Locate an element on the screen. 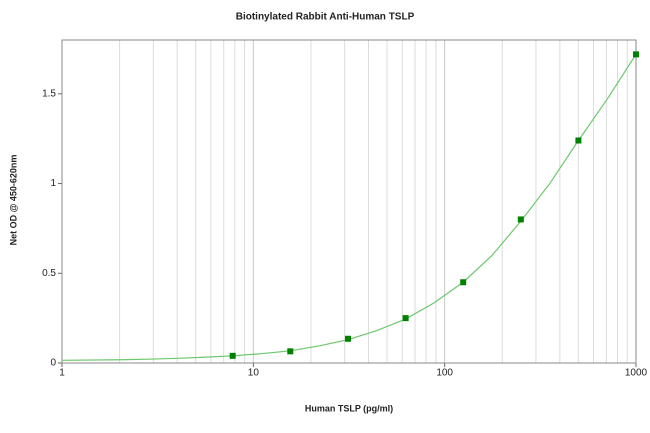  x-tick-label: 1 is located at coordinates (62, 373).